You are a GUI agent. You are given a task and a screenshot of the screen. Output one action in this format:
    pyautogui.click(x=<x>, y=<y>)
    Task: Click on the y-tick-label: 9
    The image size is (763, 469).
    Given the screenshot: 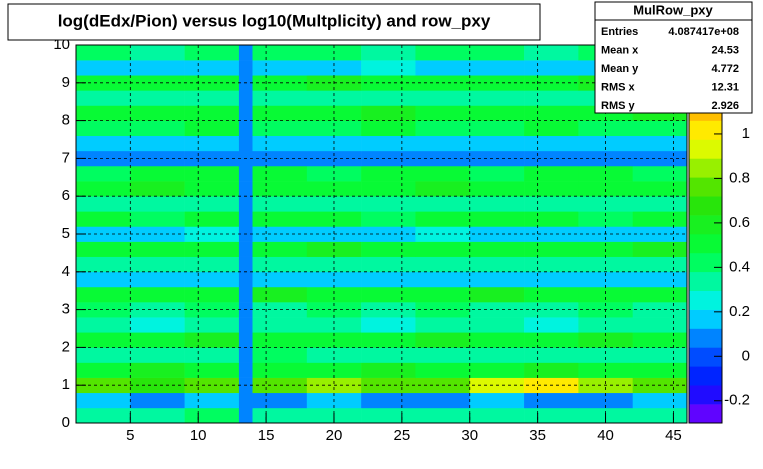 What is the action you would take?
    pyautogui.click(x=66, y=82)
    